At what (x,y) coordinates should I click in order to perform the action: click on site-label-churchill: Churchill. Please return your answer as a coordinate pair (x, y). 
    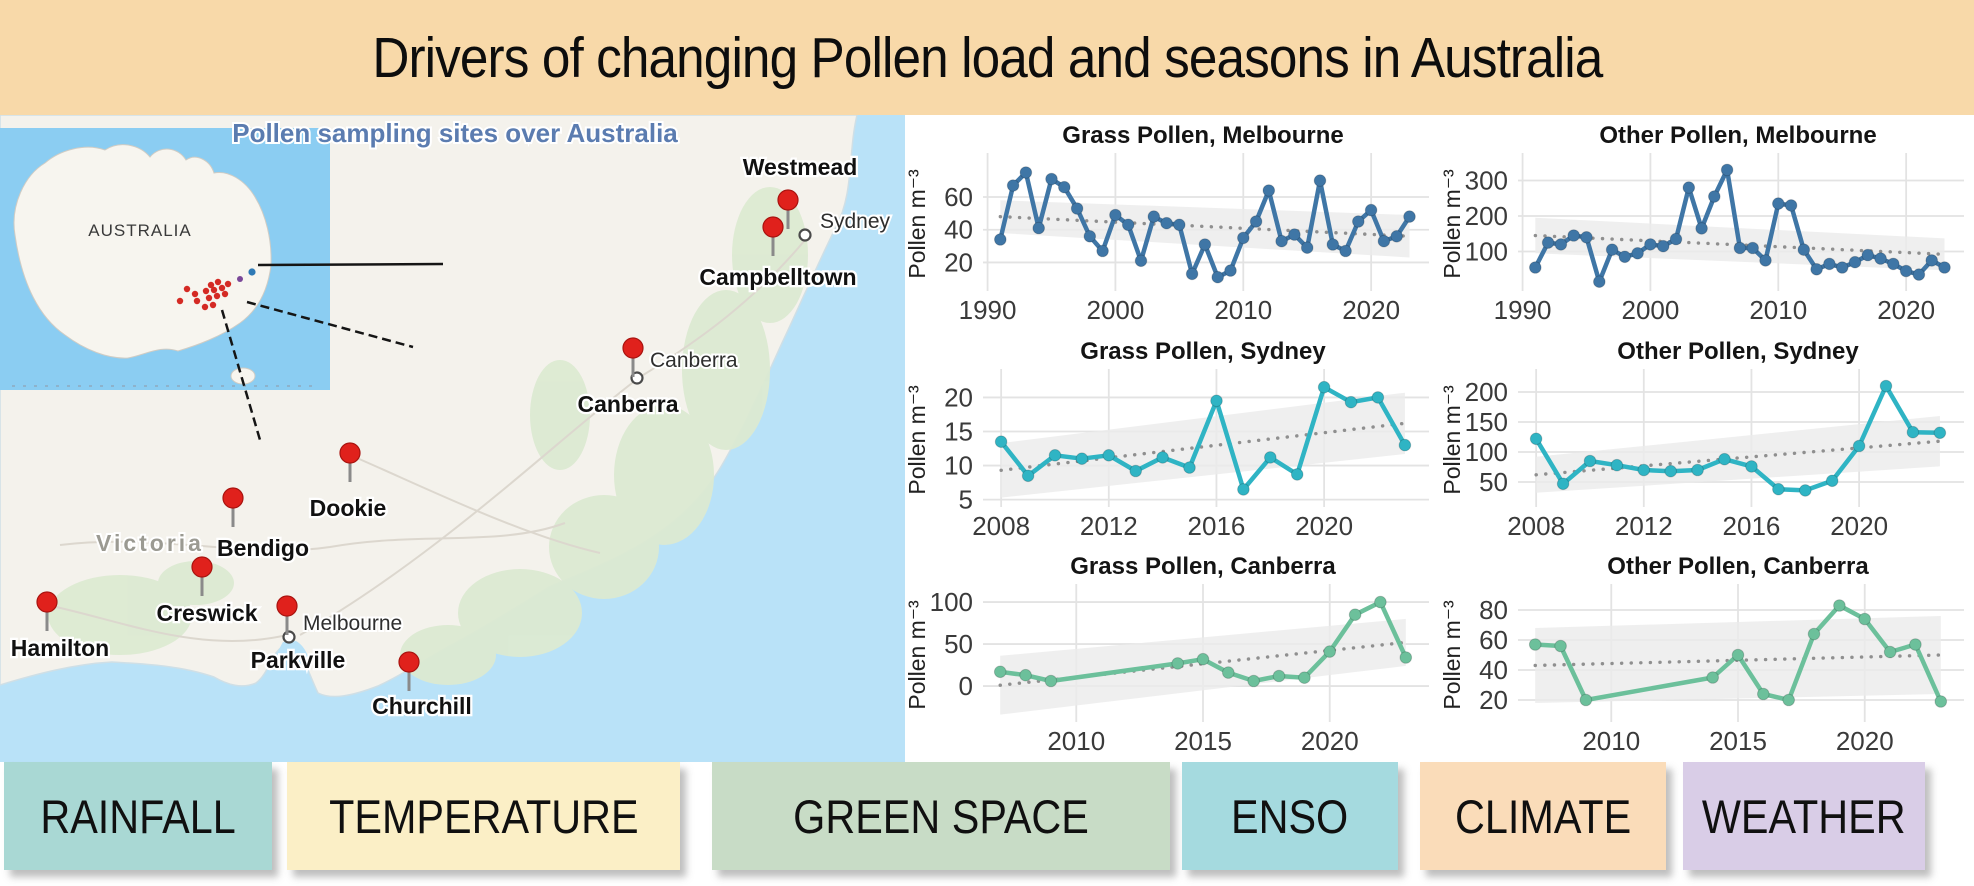
    Looking at the image, I should click on (422, 706).